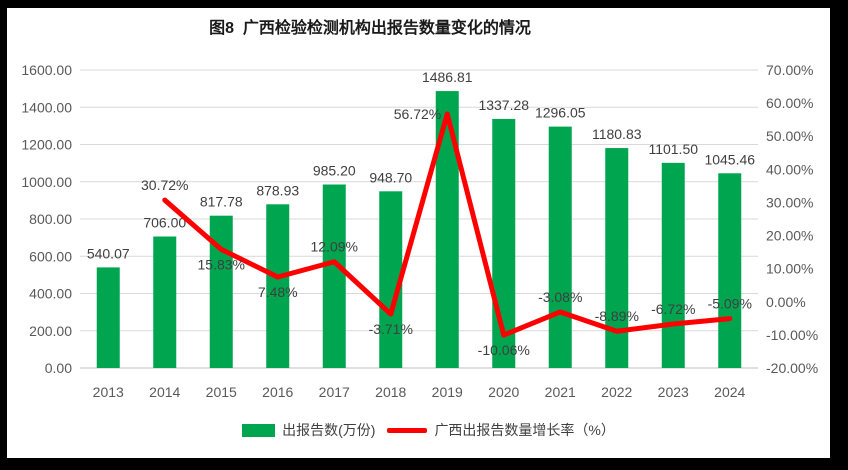 This screenshot has width=848, height=470. What do you see at coordinates (789, 70) in the screenshot?
I see `y-axis-right-tick-label: 70.00%` at bounding box center [789, 70].